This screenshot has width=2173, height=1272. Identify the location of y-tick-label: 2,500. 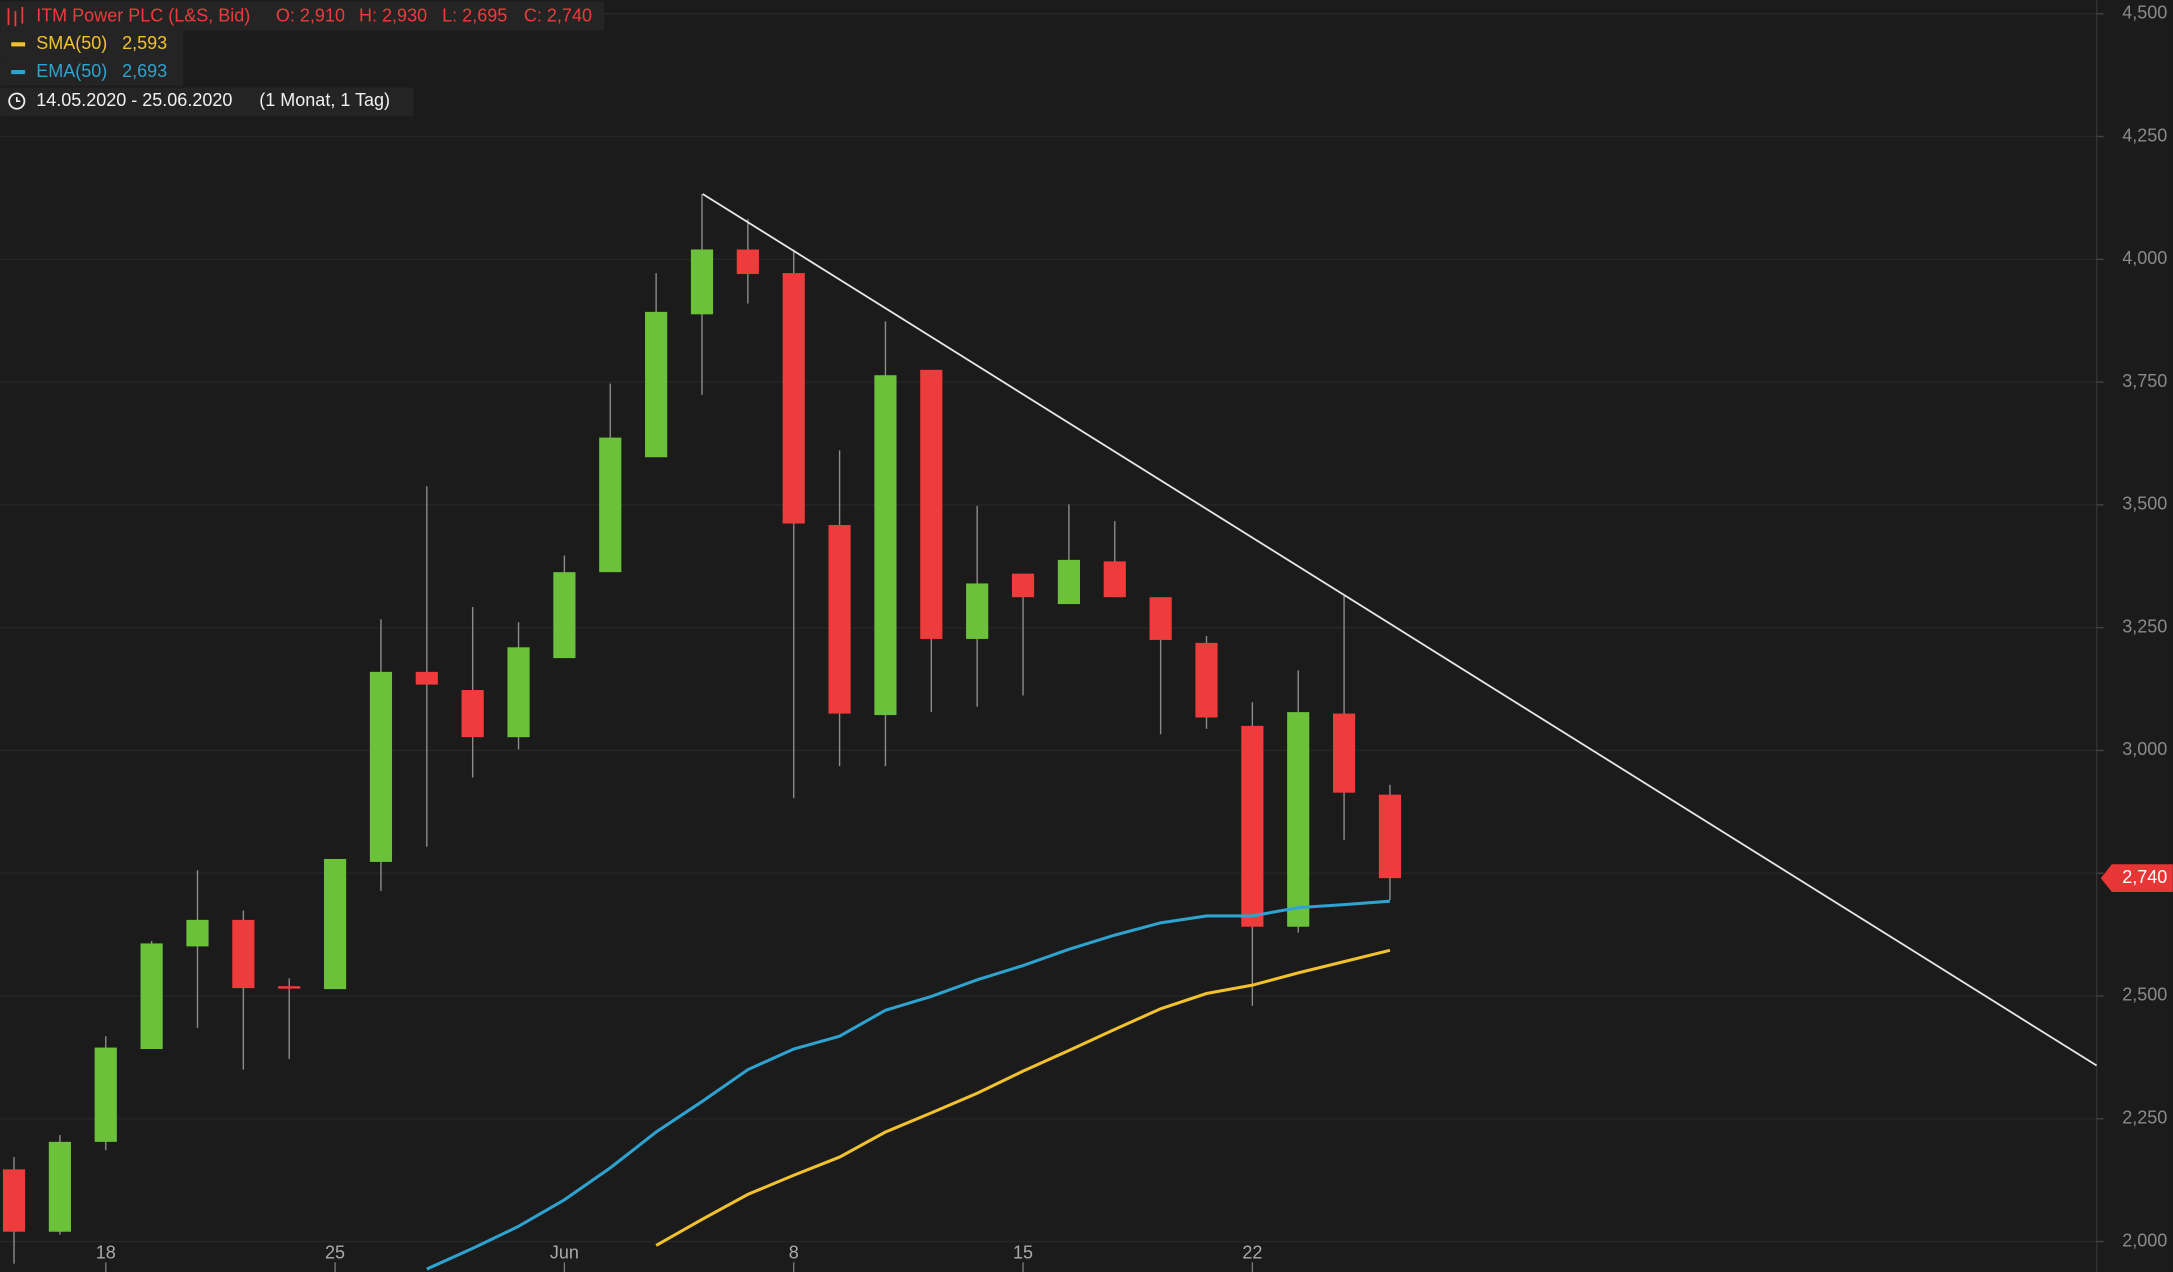
(2144, 995).